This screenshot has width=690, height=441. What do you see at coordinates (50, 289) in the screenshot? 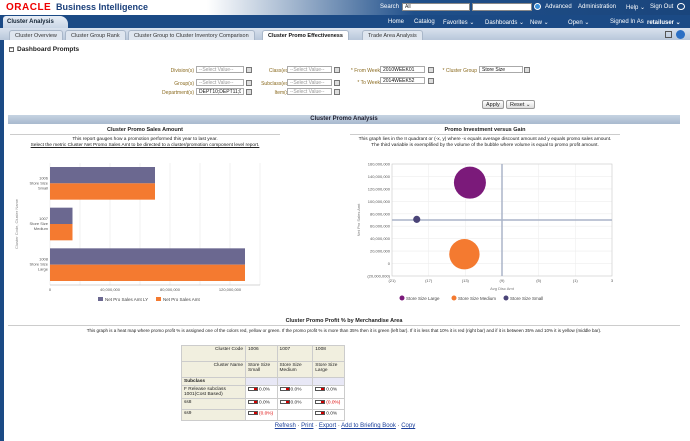
I see `x-tick-label: 0` at bounding box center [50, 289].